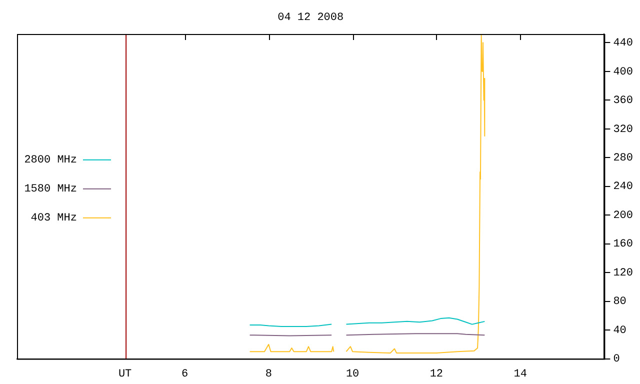 This screenshot has width=640, height=384. What do you see at coordinates (184, 374) in the screenshot?
I see `x-tick-label: 6` at bounding box center [184, 374].